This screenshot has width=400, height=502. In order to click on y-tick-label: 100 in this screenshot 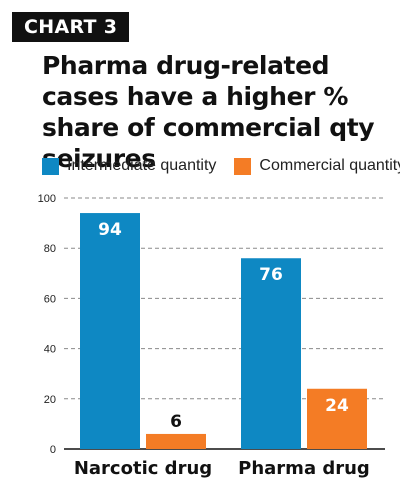, I will do `click(47, 199)`.